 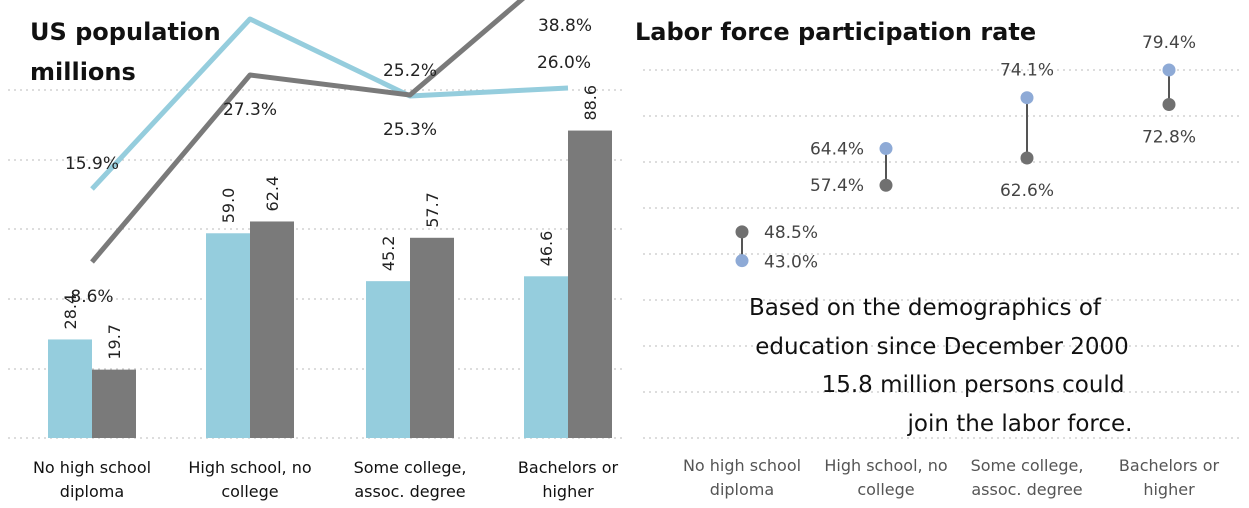 What do you see at coordinates (1169, 138) in the screenshot?
I see `dot-value-label: 72.8%` at bounding box center [1169, 138].